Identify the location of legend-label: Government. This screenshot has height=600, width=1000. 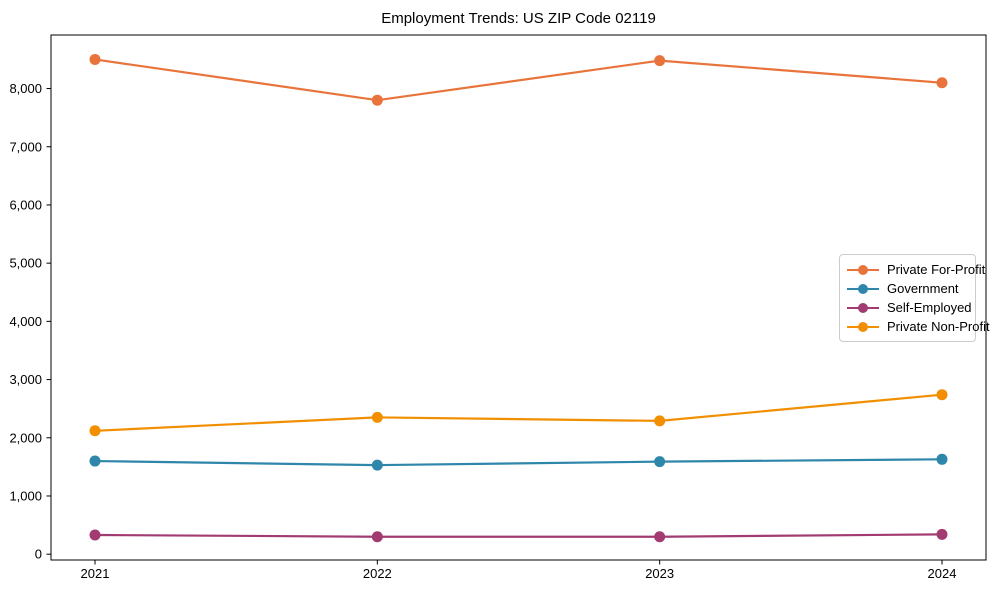
(923, 288).